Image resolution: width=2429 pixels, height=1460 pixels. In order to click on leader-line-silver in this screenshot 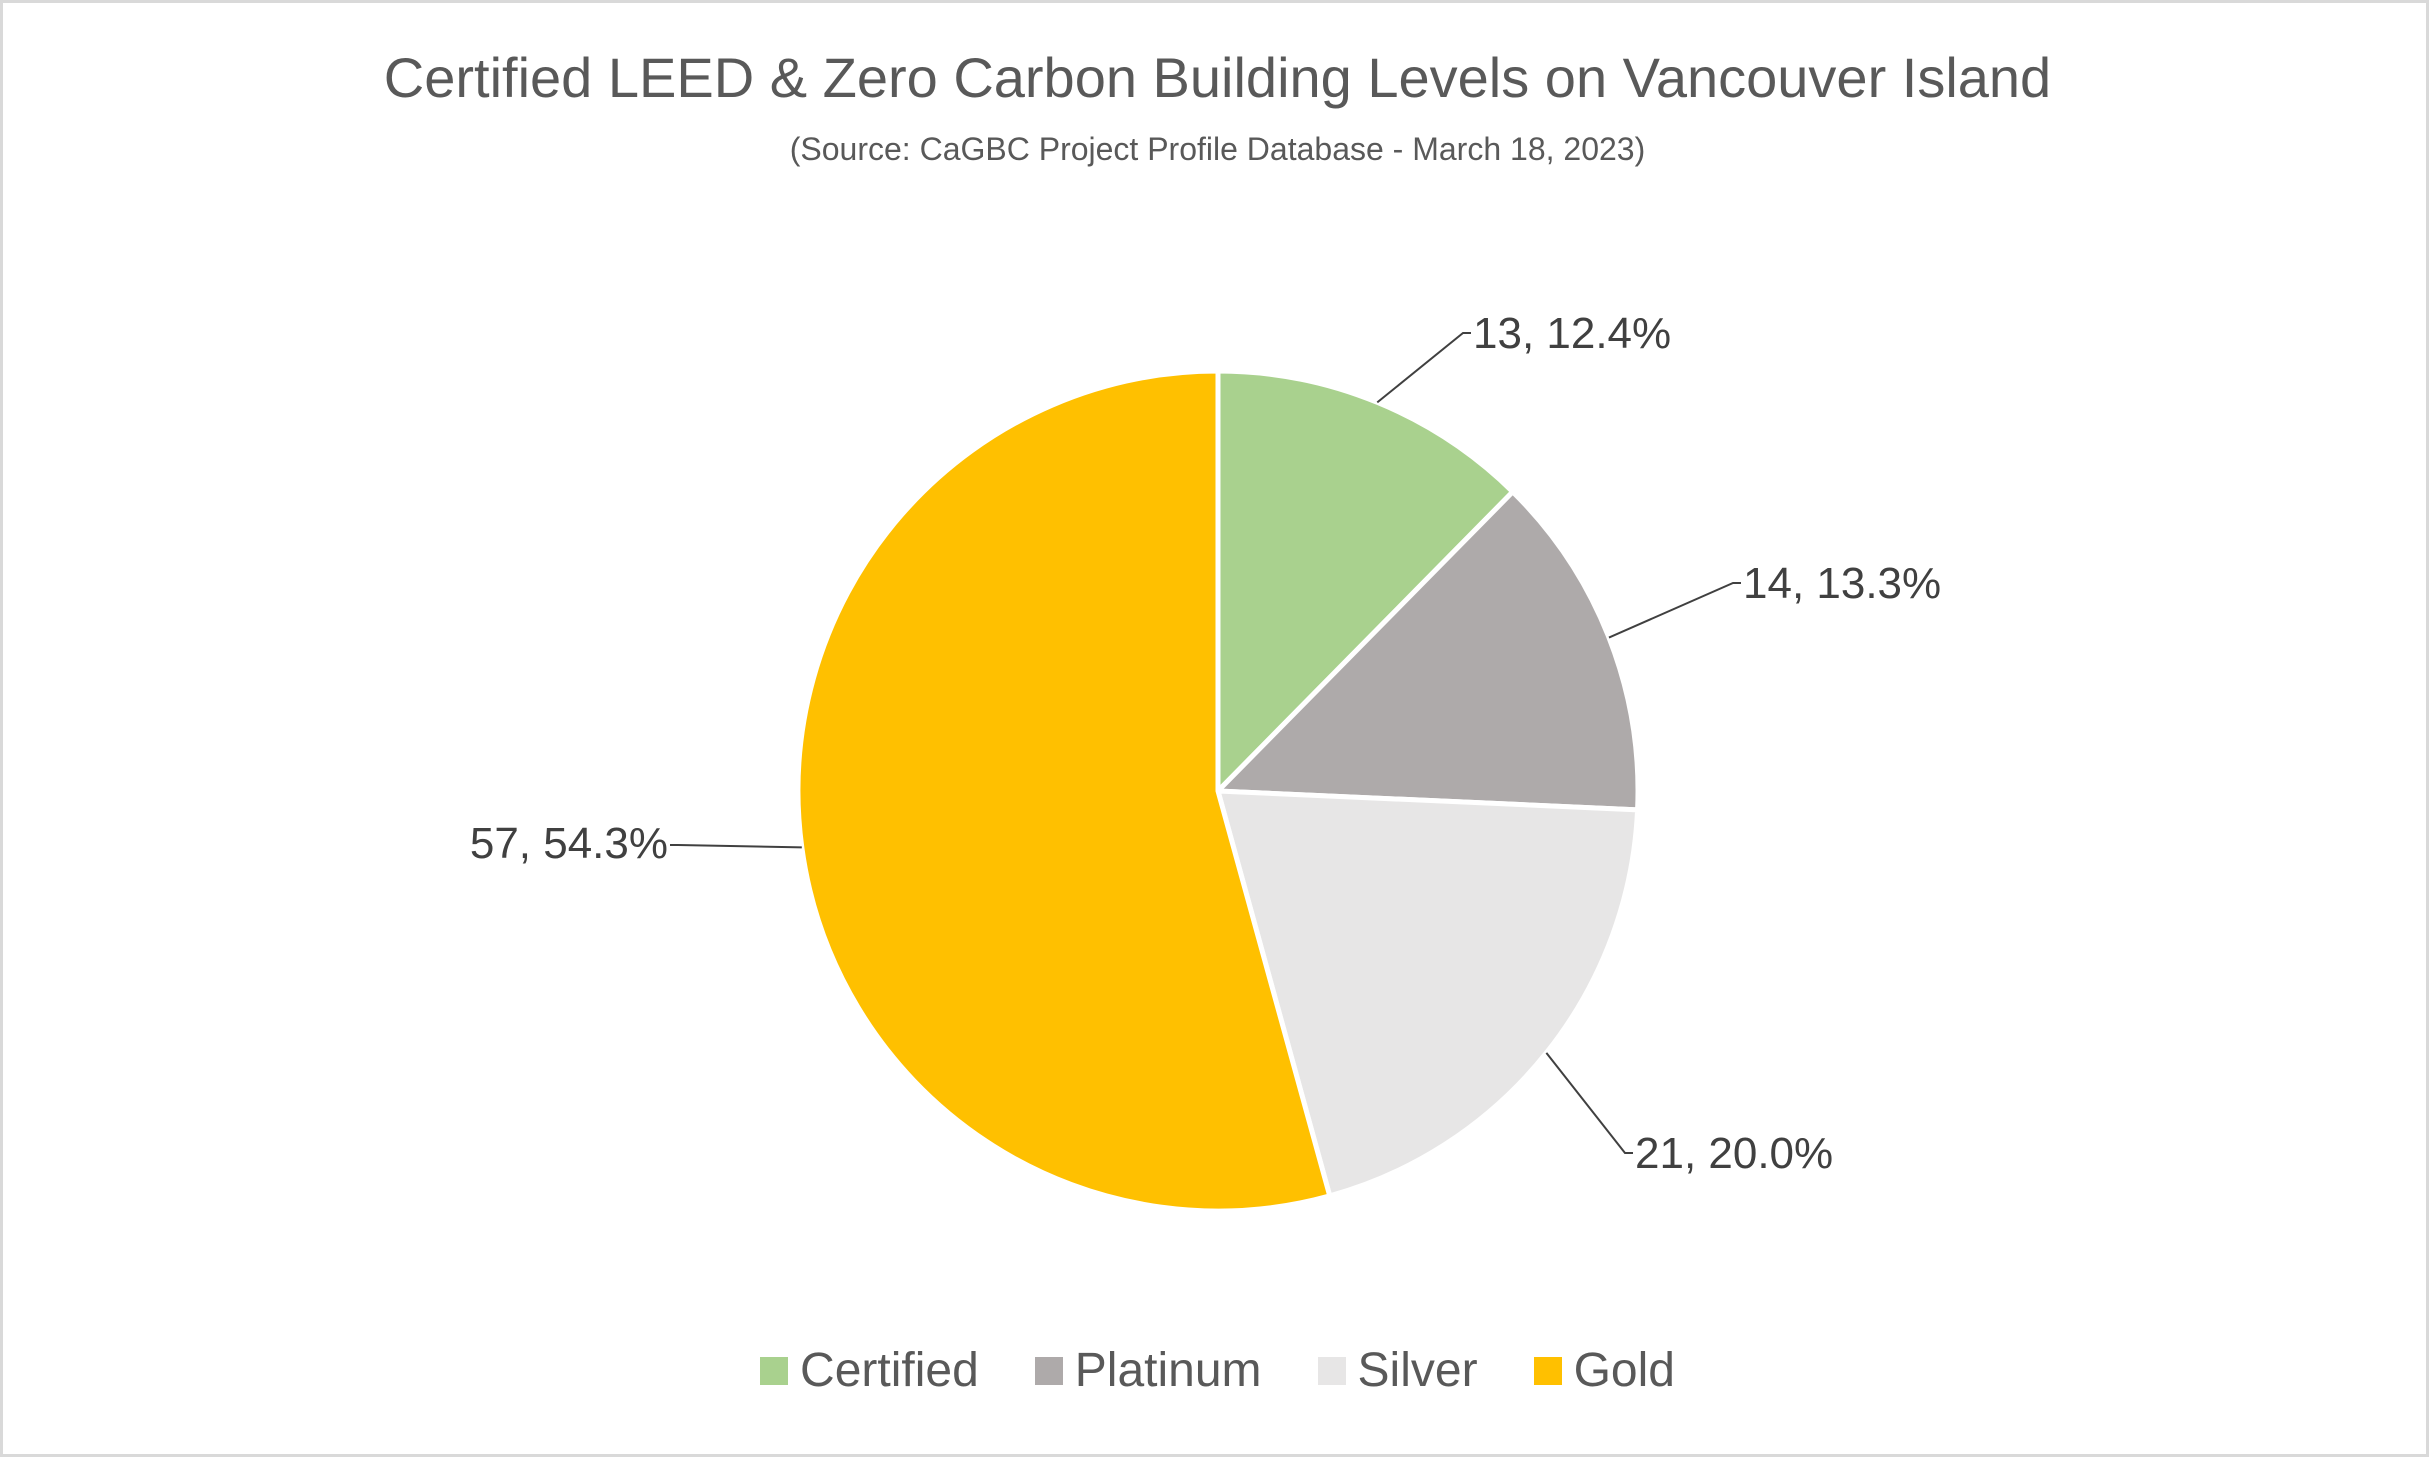, I will do `click(1589, 1103)`.